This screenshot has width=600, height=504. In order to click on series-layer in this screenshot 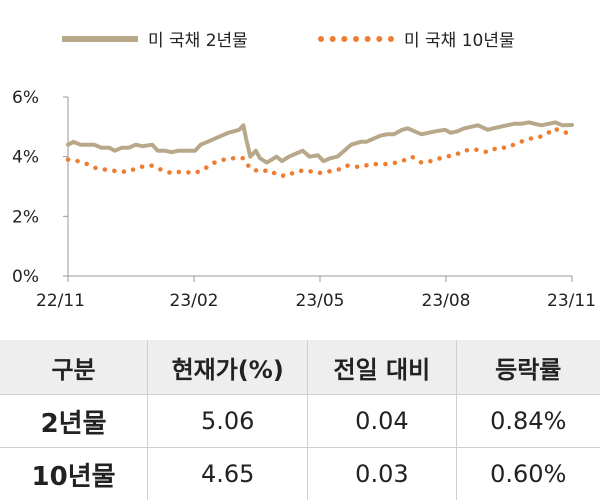, I will do `click(320, 149)`.